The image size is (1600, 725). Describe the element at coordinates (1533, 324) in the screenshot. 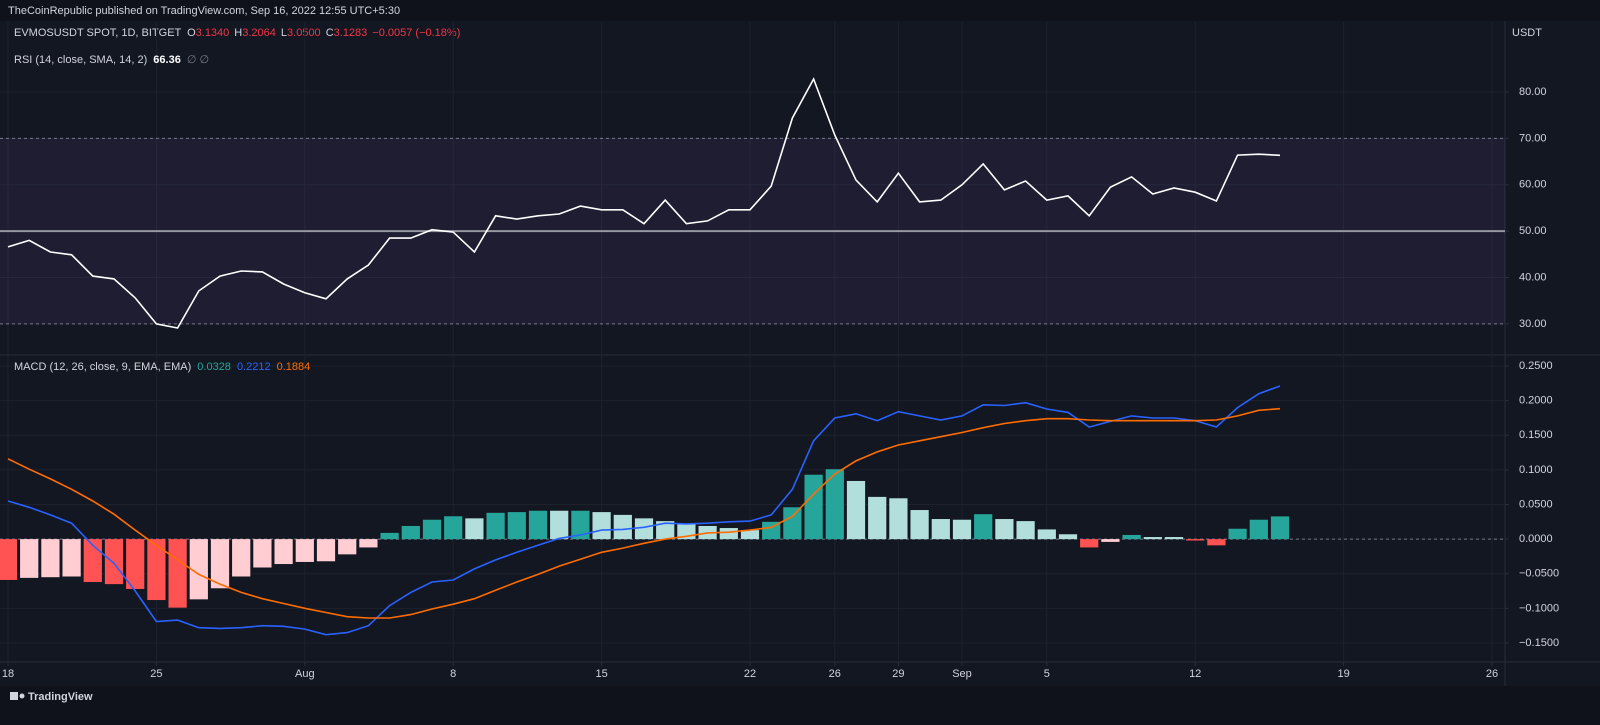

I see `y-tick-label: 30.00` at that location.